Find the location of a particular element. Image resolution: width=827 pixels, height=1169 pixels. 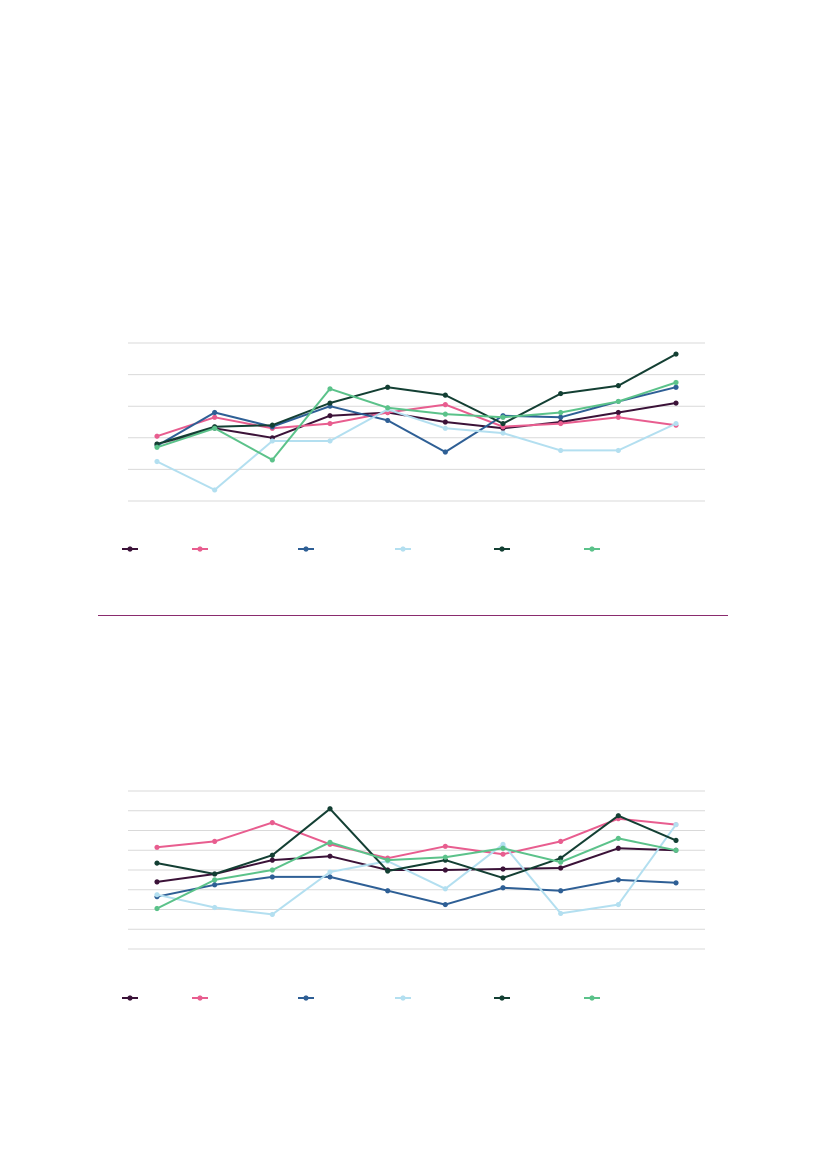

section-divider is located at coordinates (413, 615).